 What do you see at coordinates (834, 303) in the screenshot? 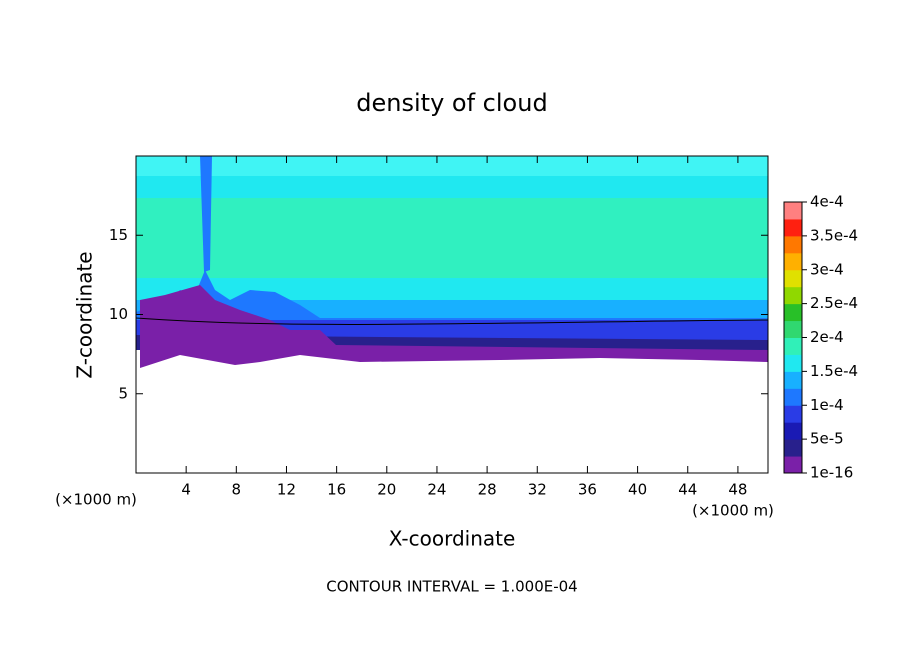
I see `colorbar-tick-label: 2.5e-4` at bounding box center [834, 303].